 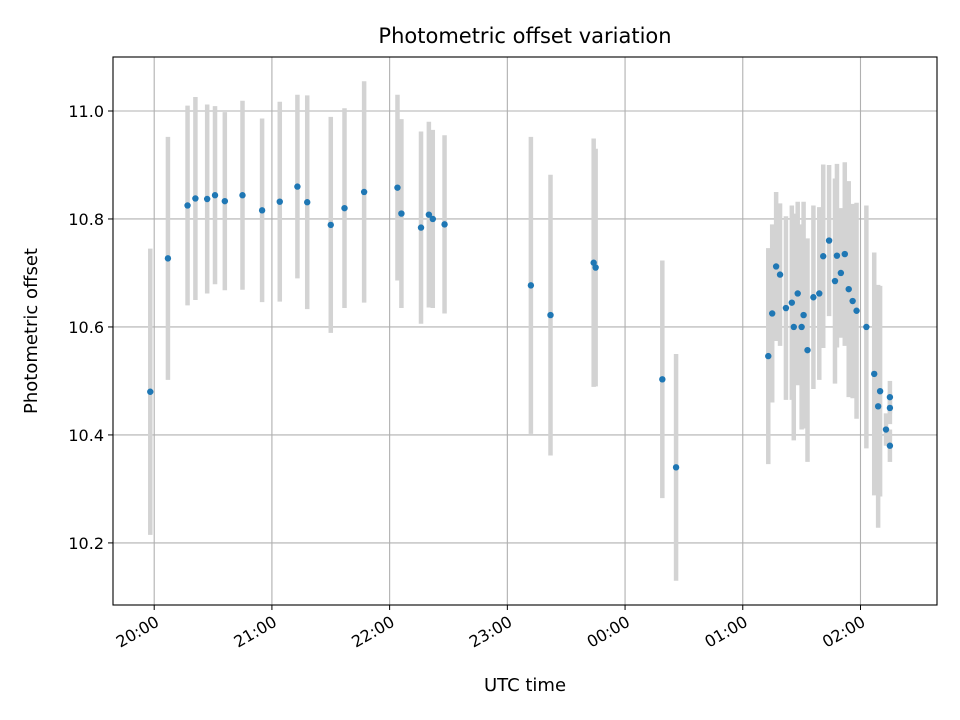 I want to click on x-tick-label: 21:00, so click(x=254, y=632).